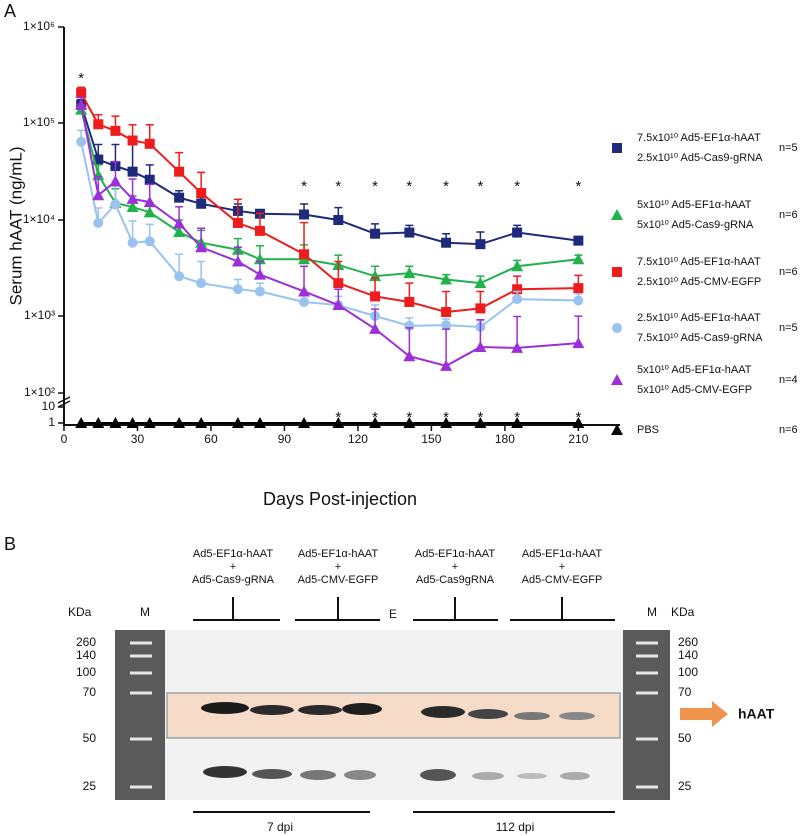  What do you see at coordinates (340, 499) in the screenshot?
I see `x-axis-title: Days Post-injection` at bounding box center [340, 499].